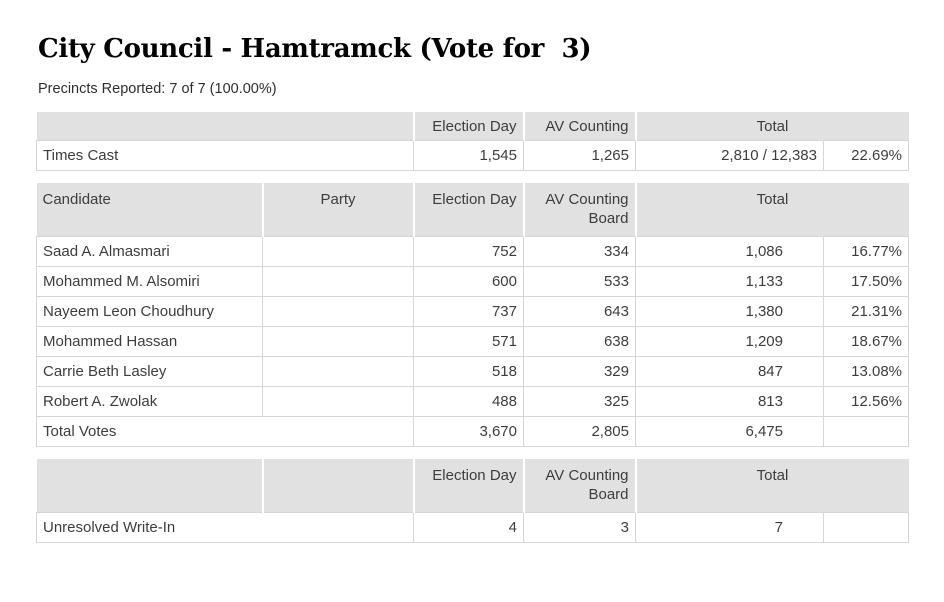 The width and height of the screenshot is (944, 602). What do you see at coordinates (729, 341) in the screenshot?
I see `total-value: 1,209` at bounding box center [729, 341].